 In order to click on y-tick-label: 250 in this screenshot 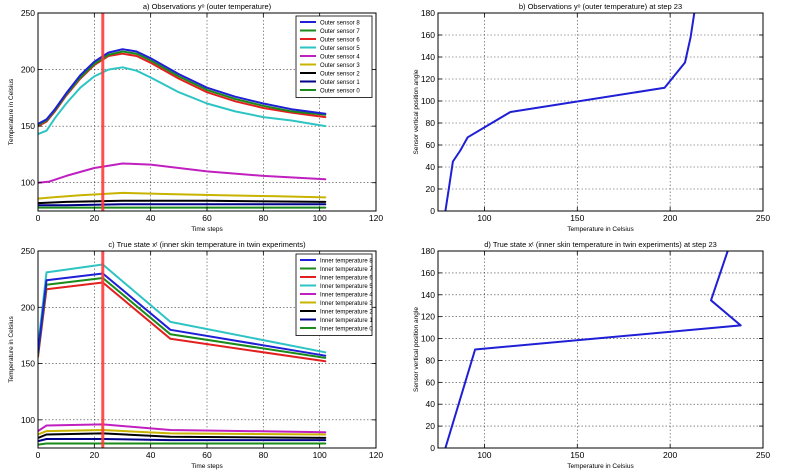, I will do `click(28, 13)`.